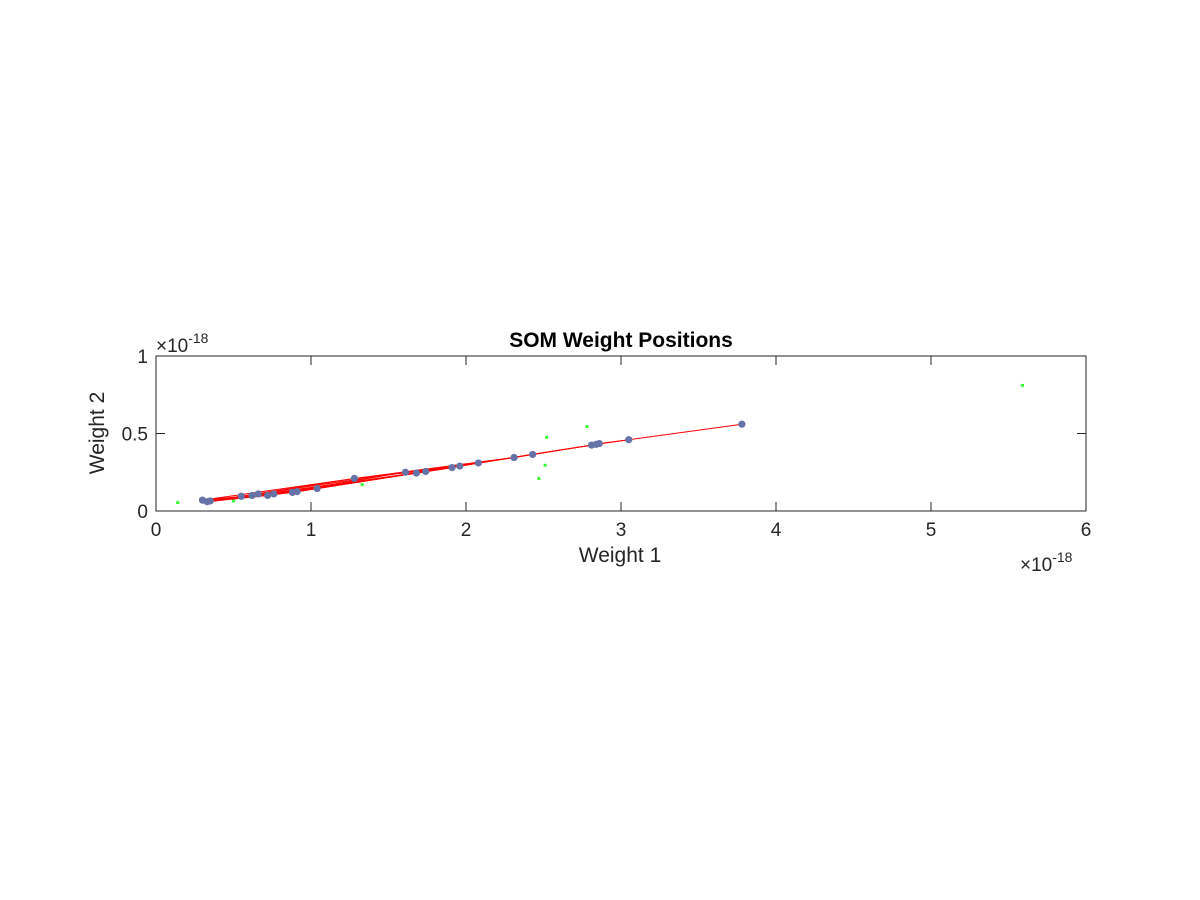 This screenshot has width=1200, height=900. What do you see at coordinates (466, 530) in the screenshot?
I see `x-tick-label: 2` at bounding box center [466, 530].